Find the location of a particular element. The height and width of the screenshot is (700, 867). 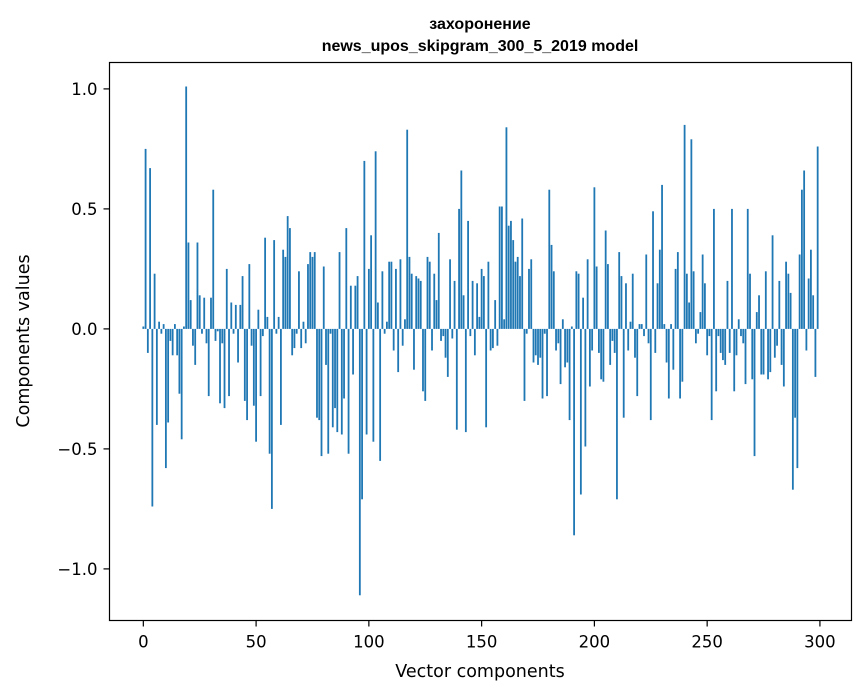

x-tick-label: 150 is located at coordinates (482, 642).